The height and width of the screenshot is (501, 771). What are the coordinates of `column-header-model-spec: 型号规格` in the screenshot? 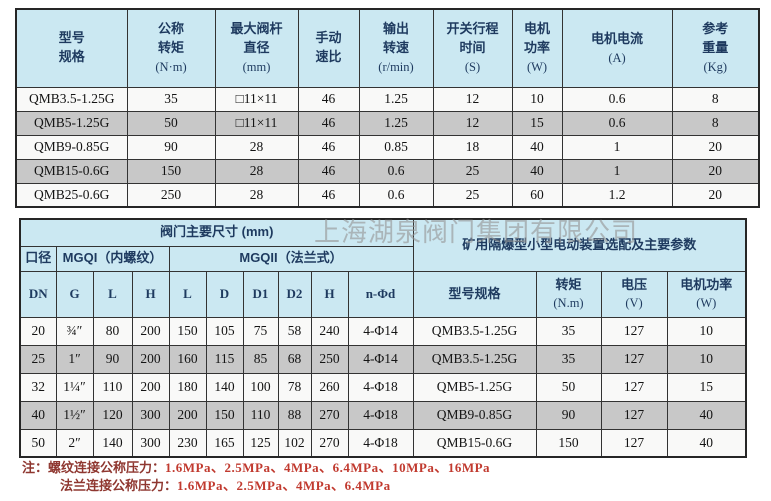 It's located at (474, 294).